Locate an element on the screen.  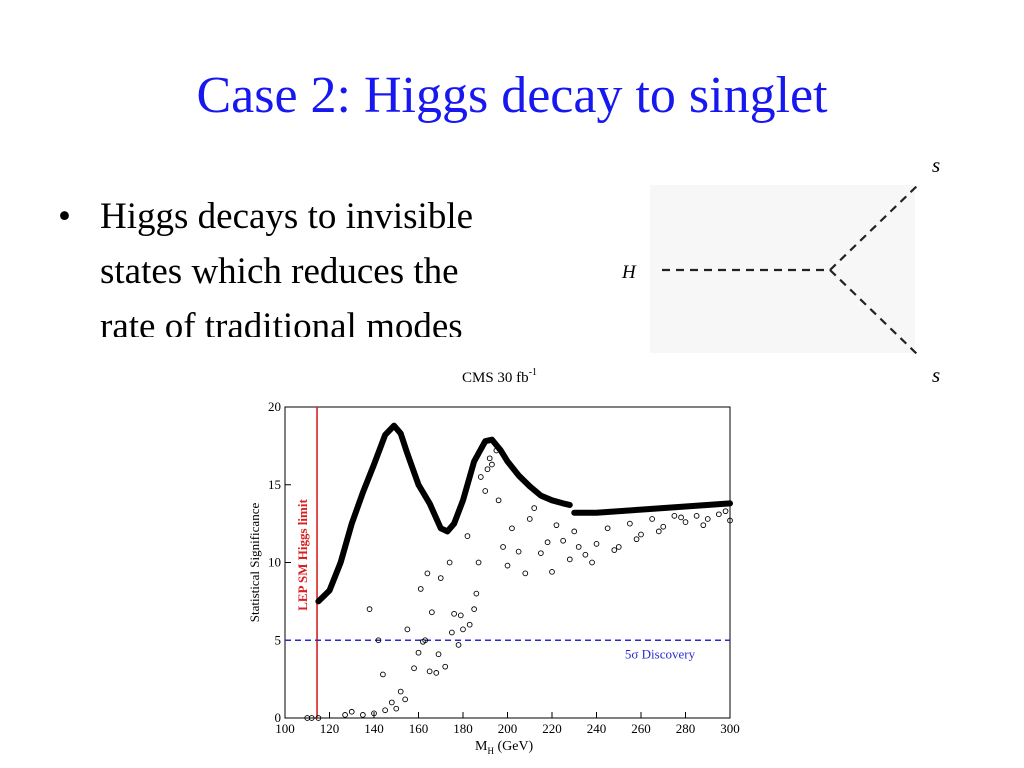
x-axis-label: MH (GeV) is located at coordinates (504, 747).